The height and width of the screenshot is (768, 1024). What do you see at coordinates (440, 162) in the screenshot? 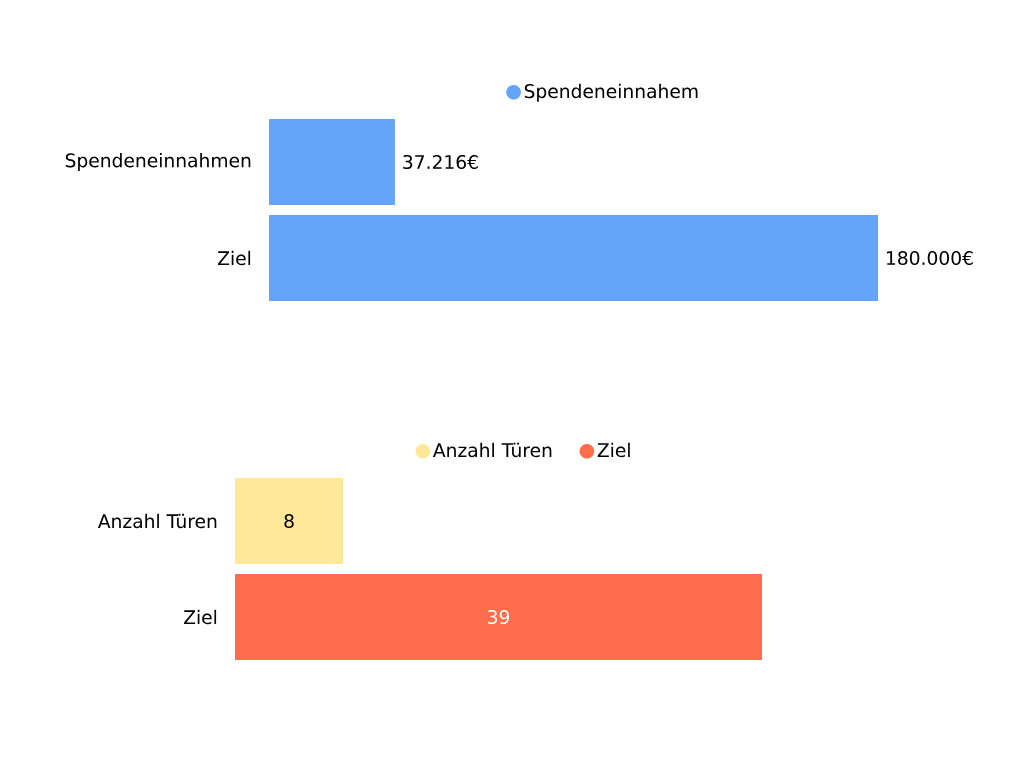
I see `data-label: 37.216€` at bounding box center [440, 162].